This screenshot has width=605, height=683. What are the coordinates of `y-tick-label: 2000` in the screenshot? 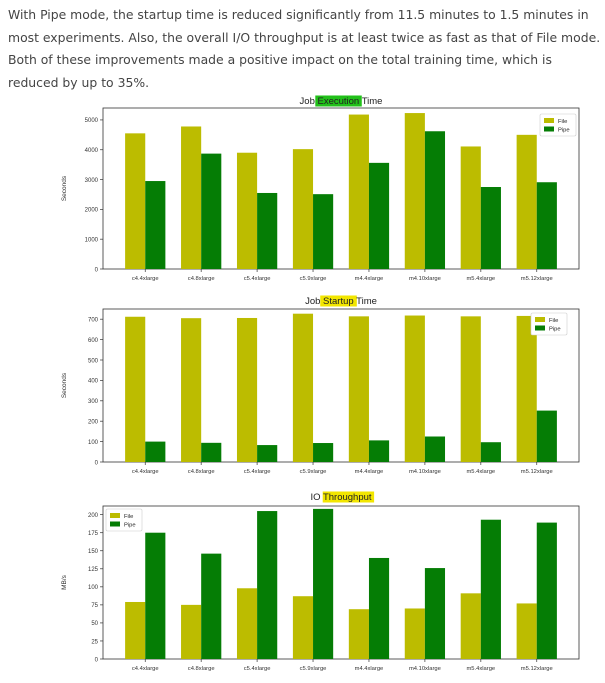 It's located at (92, 211).